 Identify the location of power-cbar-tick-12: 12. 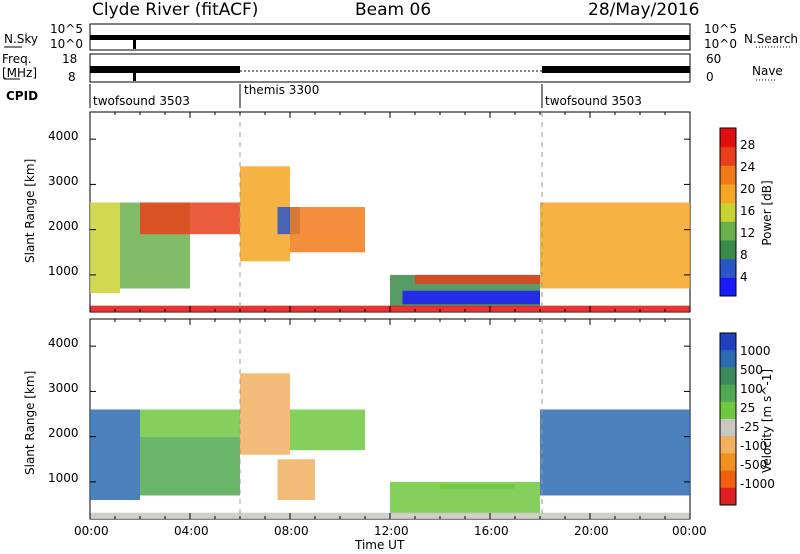
(748, 233).